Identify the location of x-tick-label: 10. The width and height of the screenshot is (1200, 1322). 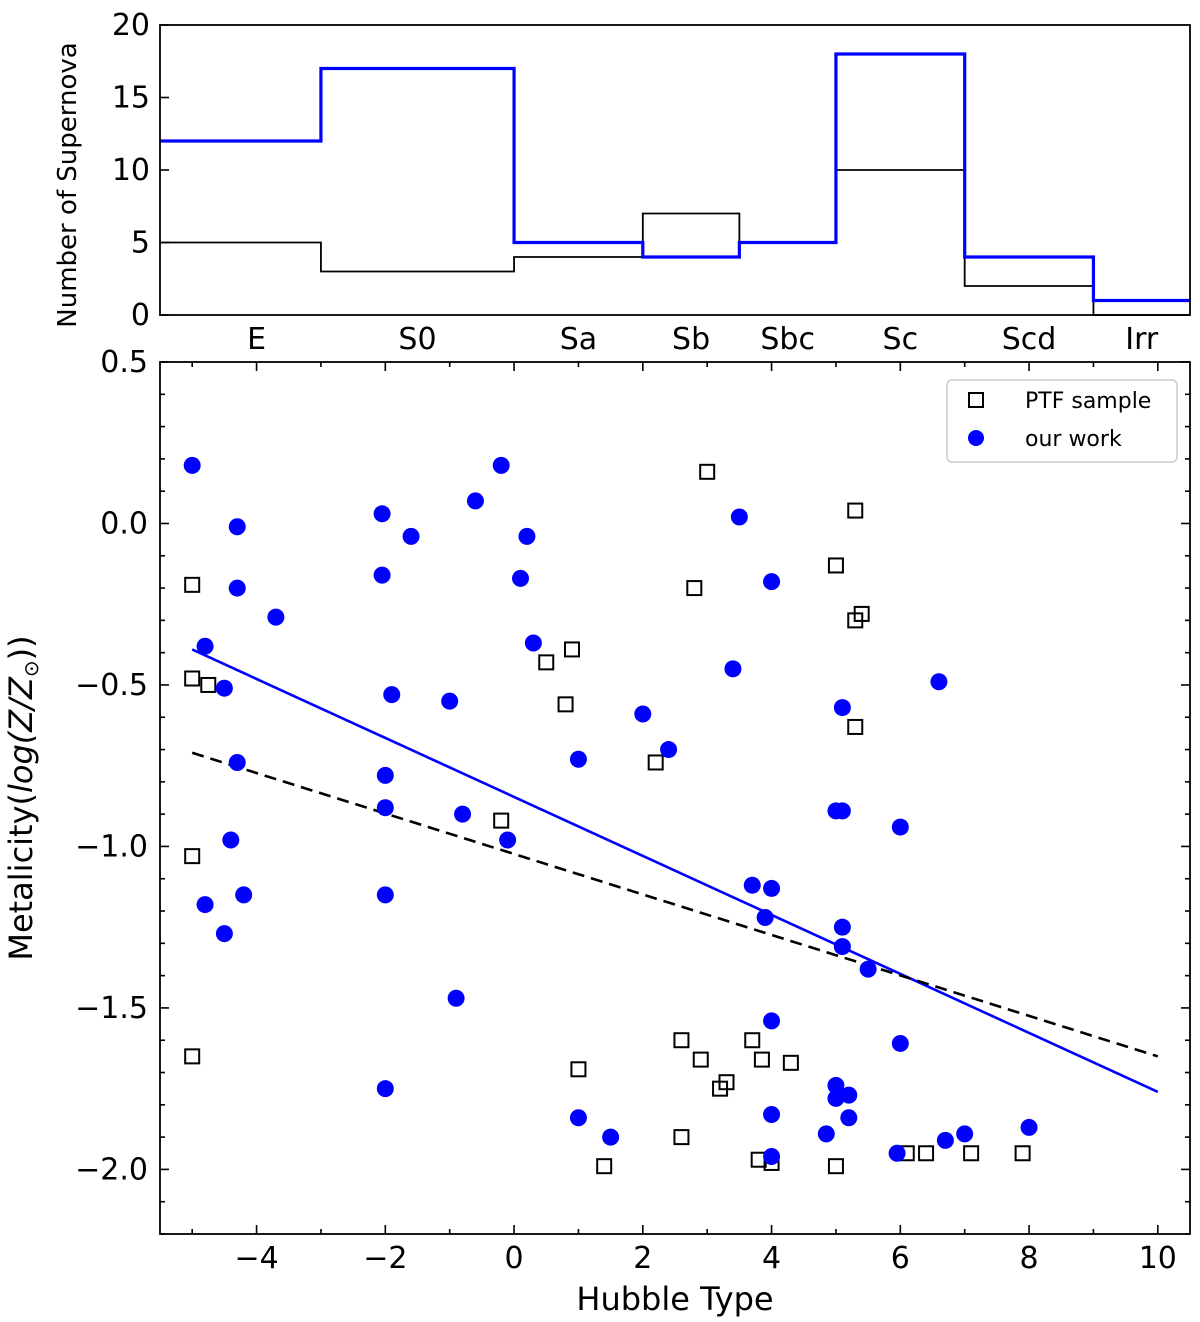
(1158, 1258).